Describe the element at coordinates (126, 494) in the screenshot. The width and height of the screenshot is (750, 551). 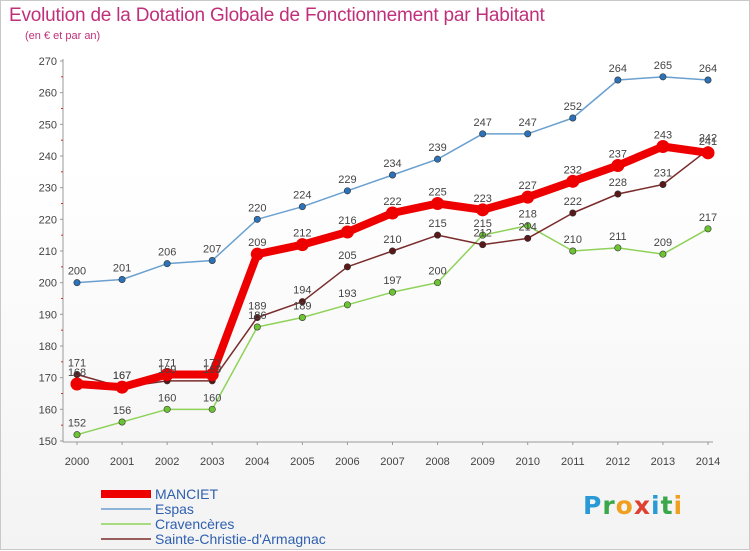
I see `legend-swatch-manciet` at that location.